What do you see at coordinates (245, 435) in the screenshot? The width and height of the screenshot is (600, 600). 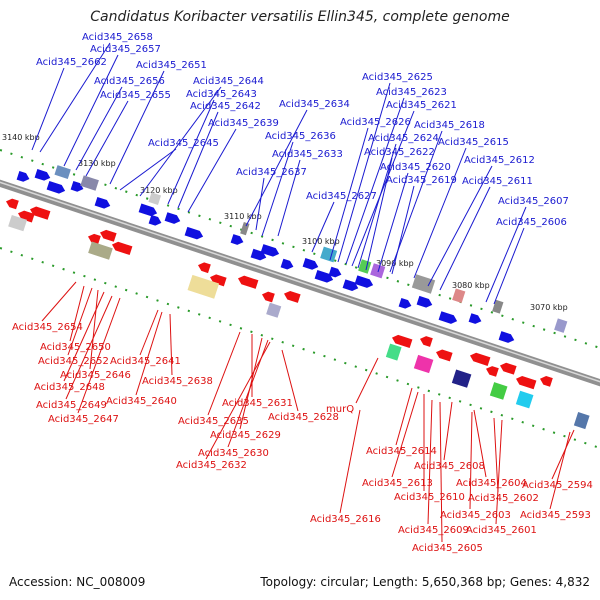 I see `reverse-gene-label: Acid345_2629` at bounding box center [245, 435].